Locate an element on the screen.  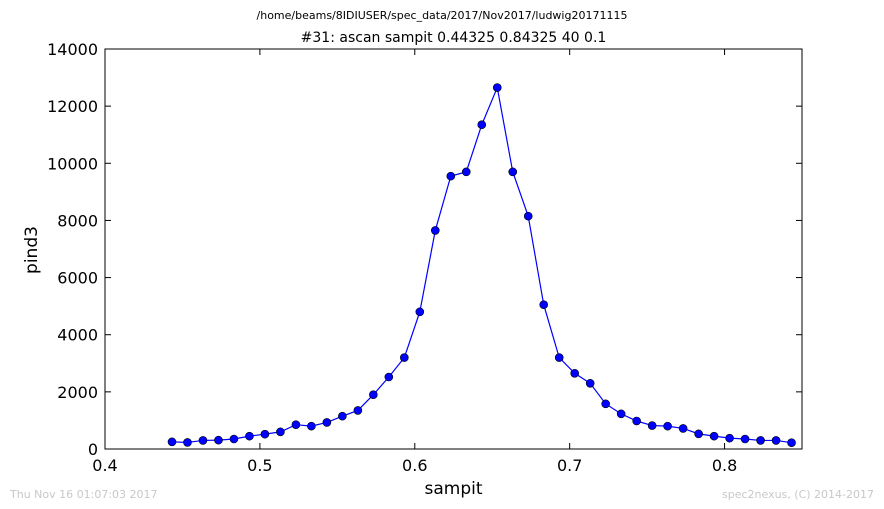
footer-timestamp: Thu Nov 16 01:07:03 2017 is located at coordinates (84, 494).